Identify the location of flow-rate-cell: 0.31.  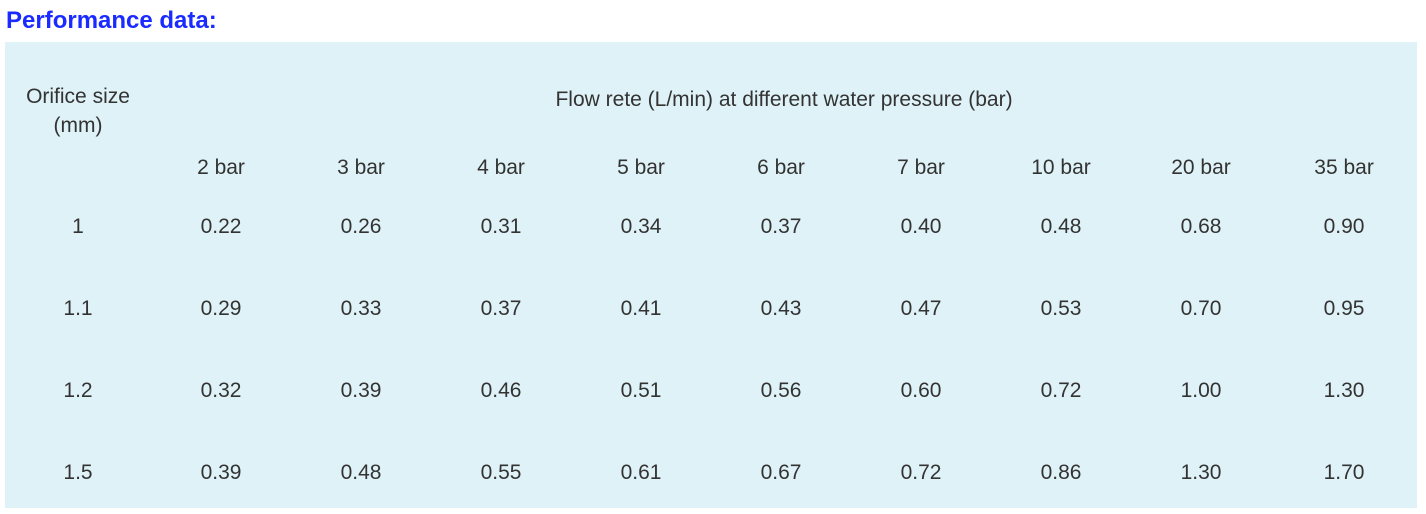
(501, 226).